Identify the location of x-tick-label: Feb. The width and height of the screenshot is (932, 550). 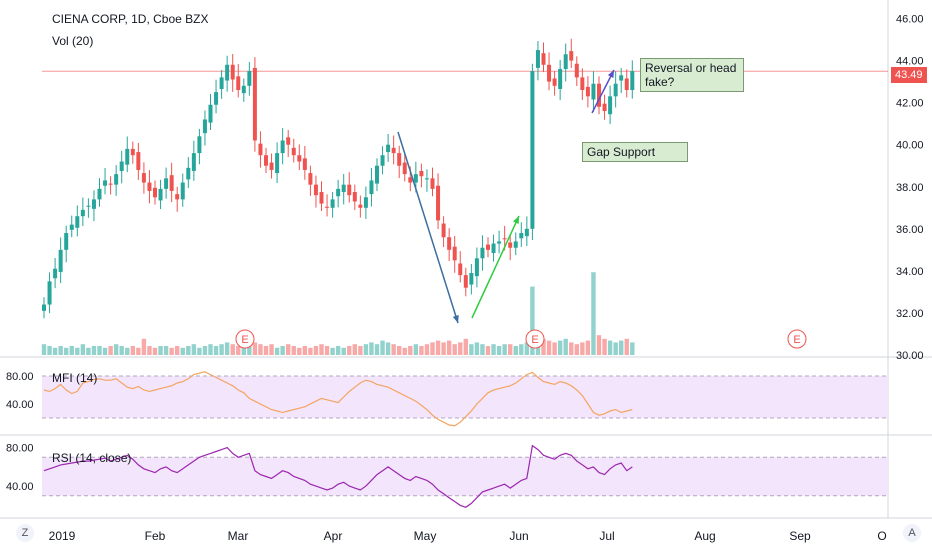
(155, 536).